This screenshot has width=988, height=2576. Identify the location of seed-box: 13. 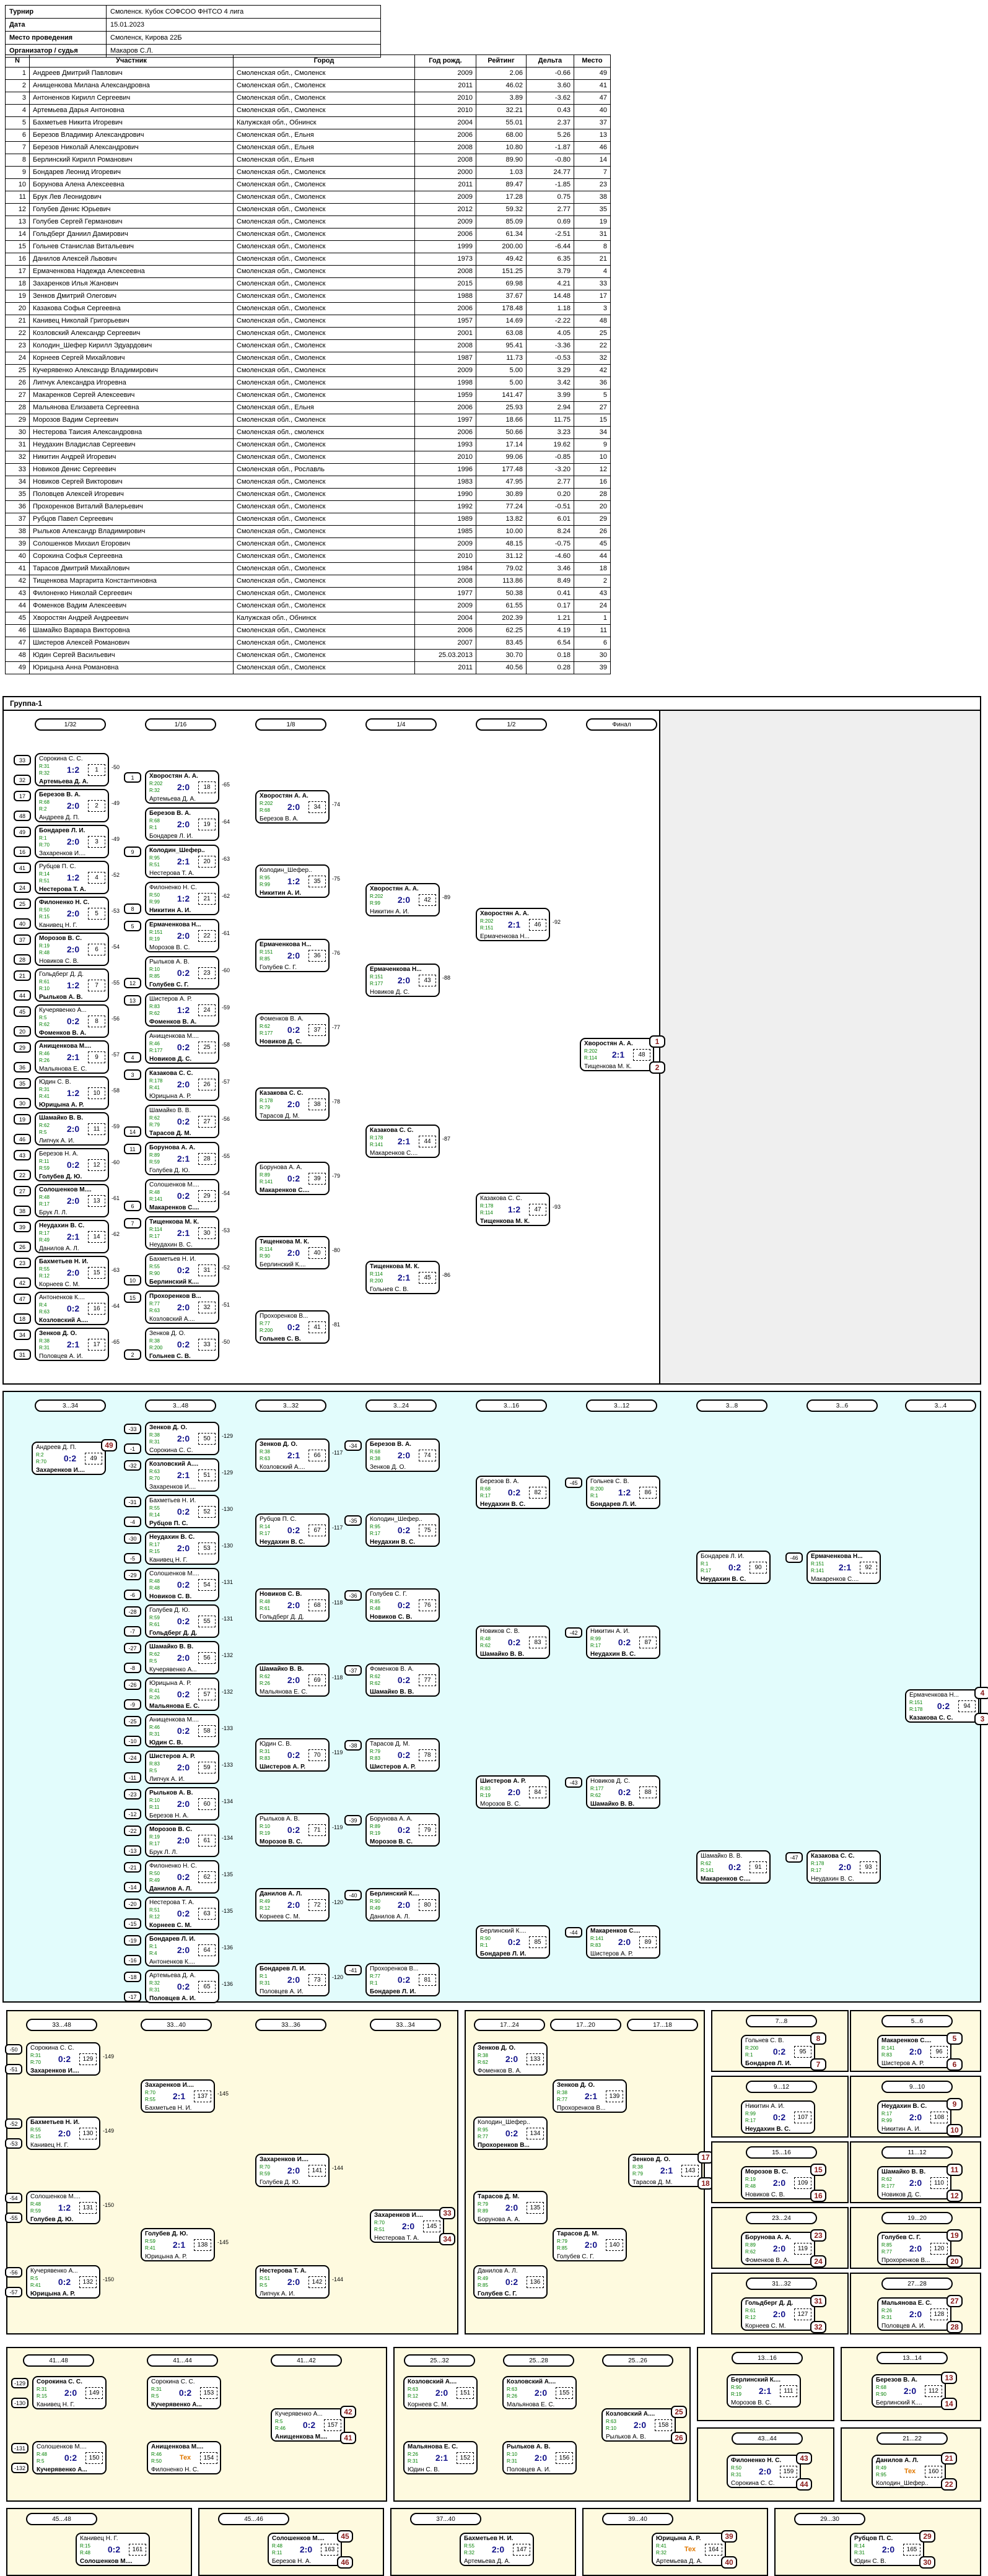
(132, 1000).